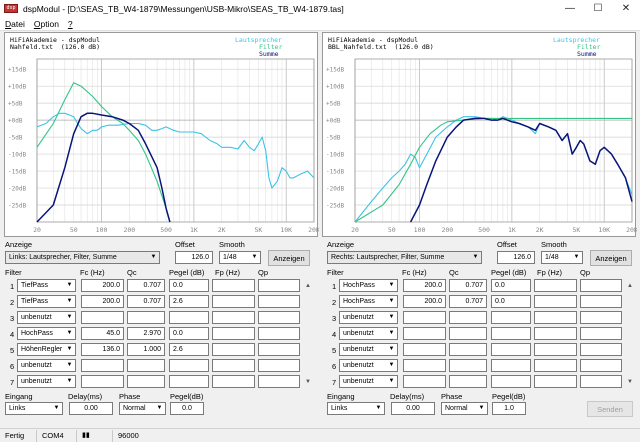 This screenshot has width=640, height=442. What do you see at coordinates (70, 23) in the screenshot?
I see `menu-help: ?` at bounding box center [70, 23].